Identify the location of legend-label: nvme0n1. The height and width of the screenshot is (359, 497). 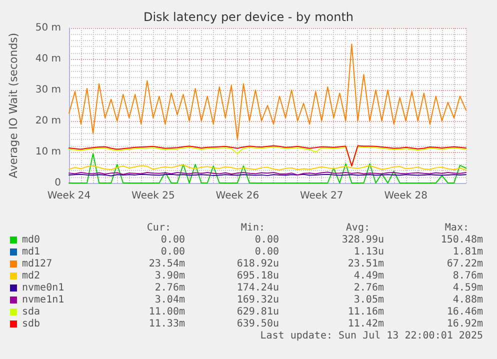
(43, 288).